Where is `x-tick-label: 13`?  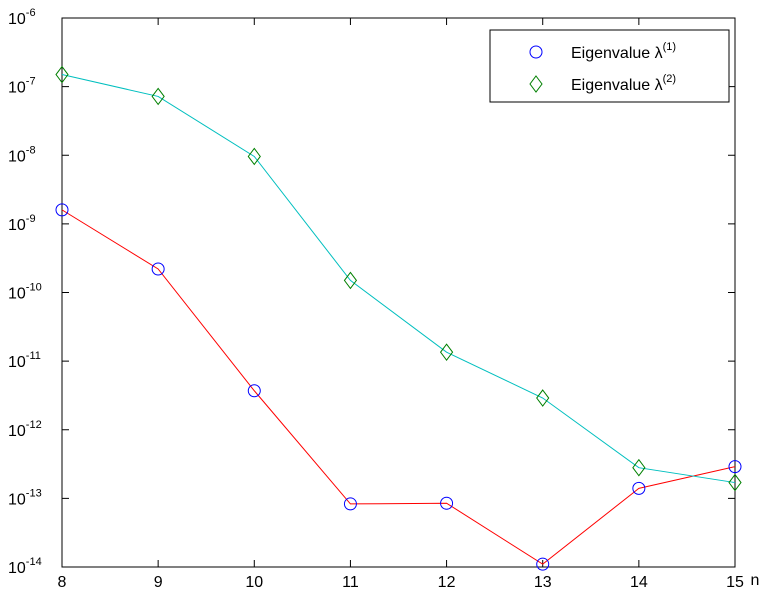
x-tick-label: 13 is located at coordinates (543, 582).